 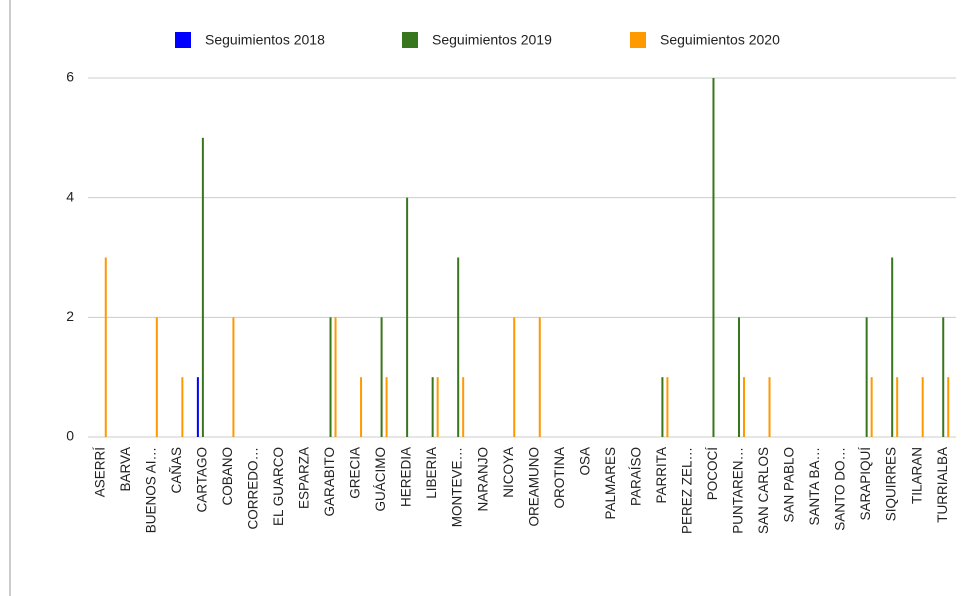 What do you see at coordinates (70, 436) in the screenshot?
I see `y-tick-label: 0` at bounding box center [70, 436].